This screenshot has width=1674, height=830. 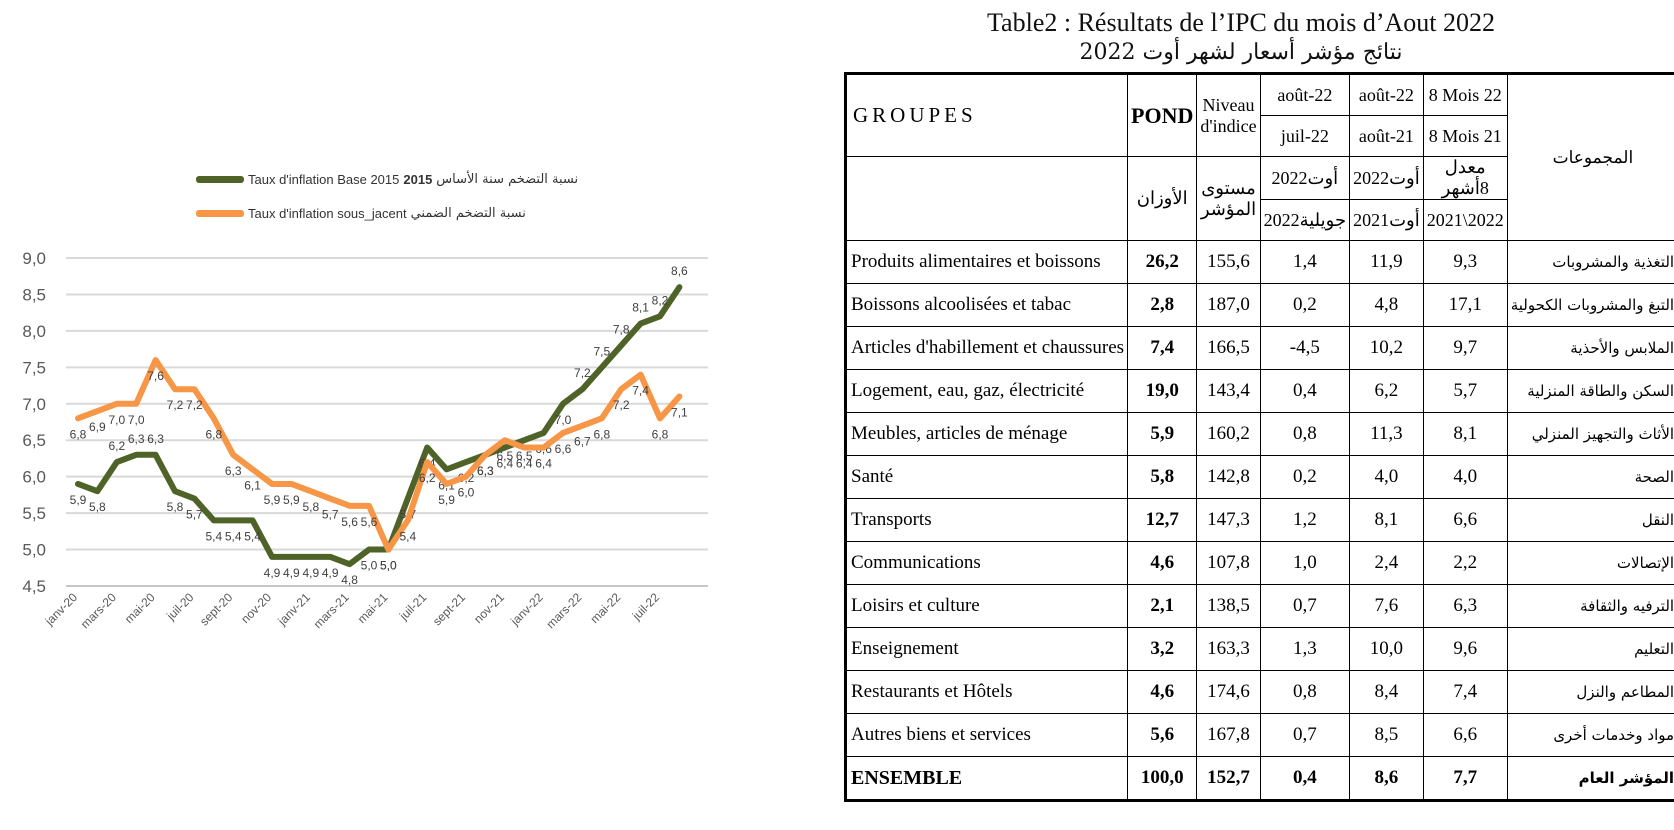 What do you see at coordinates (34, 477) in the screenshot?
I see `y-tick-label: 6,0` at bounding box center [34, 477].